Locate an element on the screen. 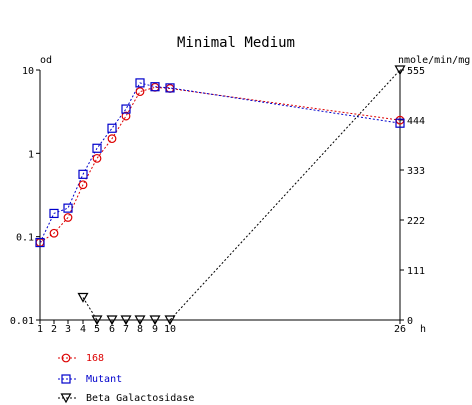  chart-title: Minimal Medium is located at coordinates (236, 43).